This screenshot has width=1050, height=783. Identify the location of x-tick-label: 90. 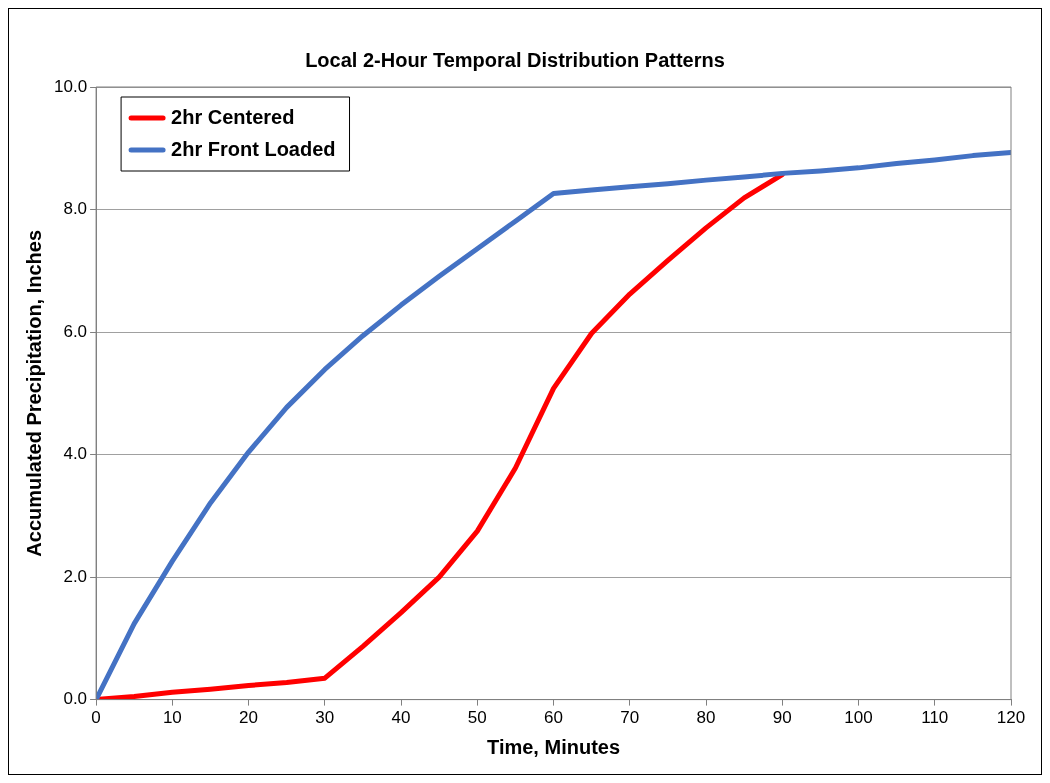
(782, 718).